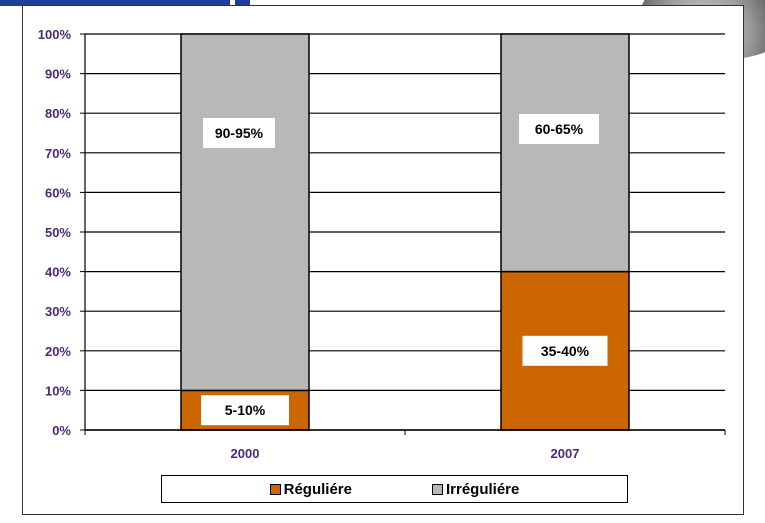 This screenshot has height=523, width=765. I want to click on legend-item-irreguliere: Irréguliére, so click(475, 489).